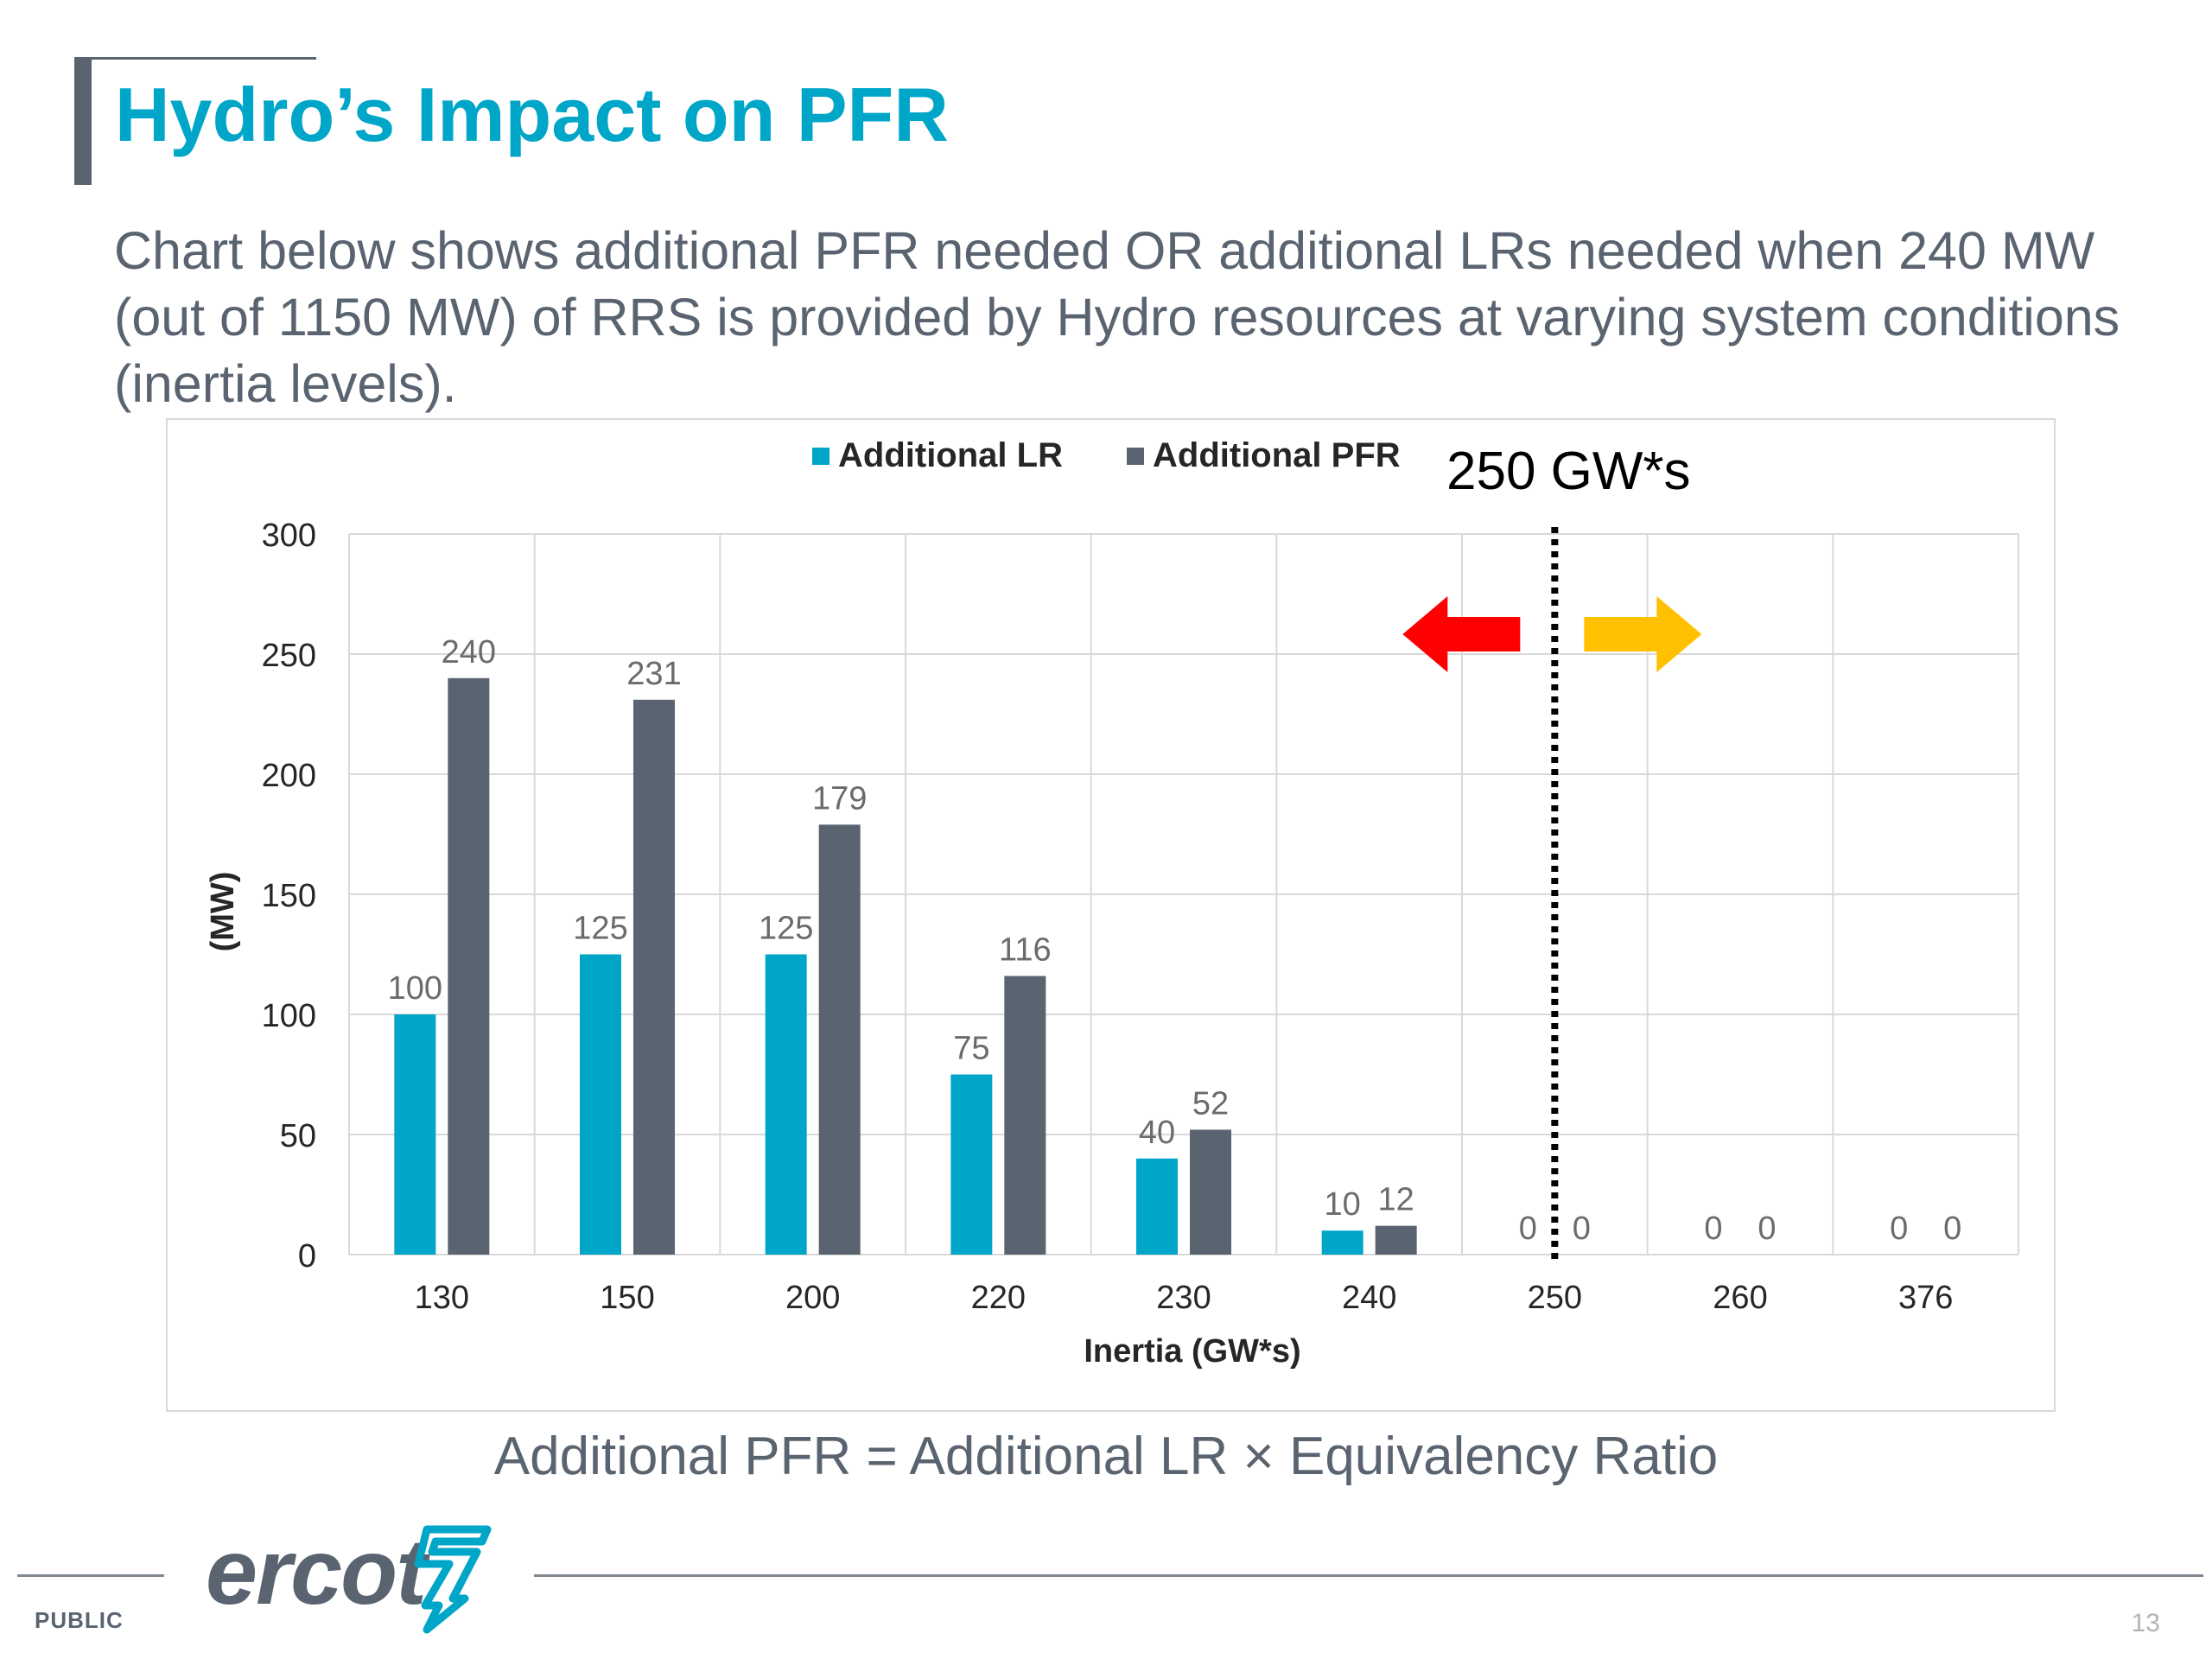  Describe the element at coordinates (316, 1571) in the screenshot. I see `ercot-logo: ercot` at that location.